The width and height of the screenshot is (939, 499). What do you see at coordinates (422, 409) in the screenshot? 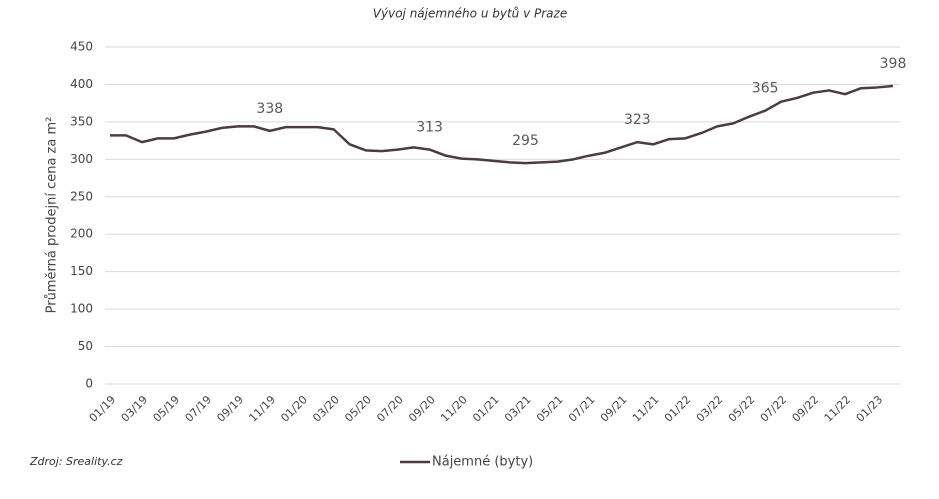
I see `x-tick-label: 09/20` at bounding box center [422, 409].